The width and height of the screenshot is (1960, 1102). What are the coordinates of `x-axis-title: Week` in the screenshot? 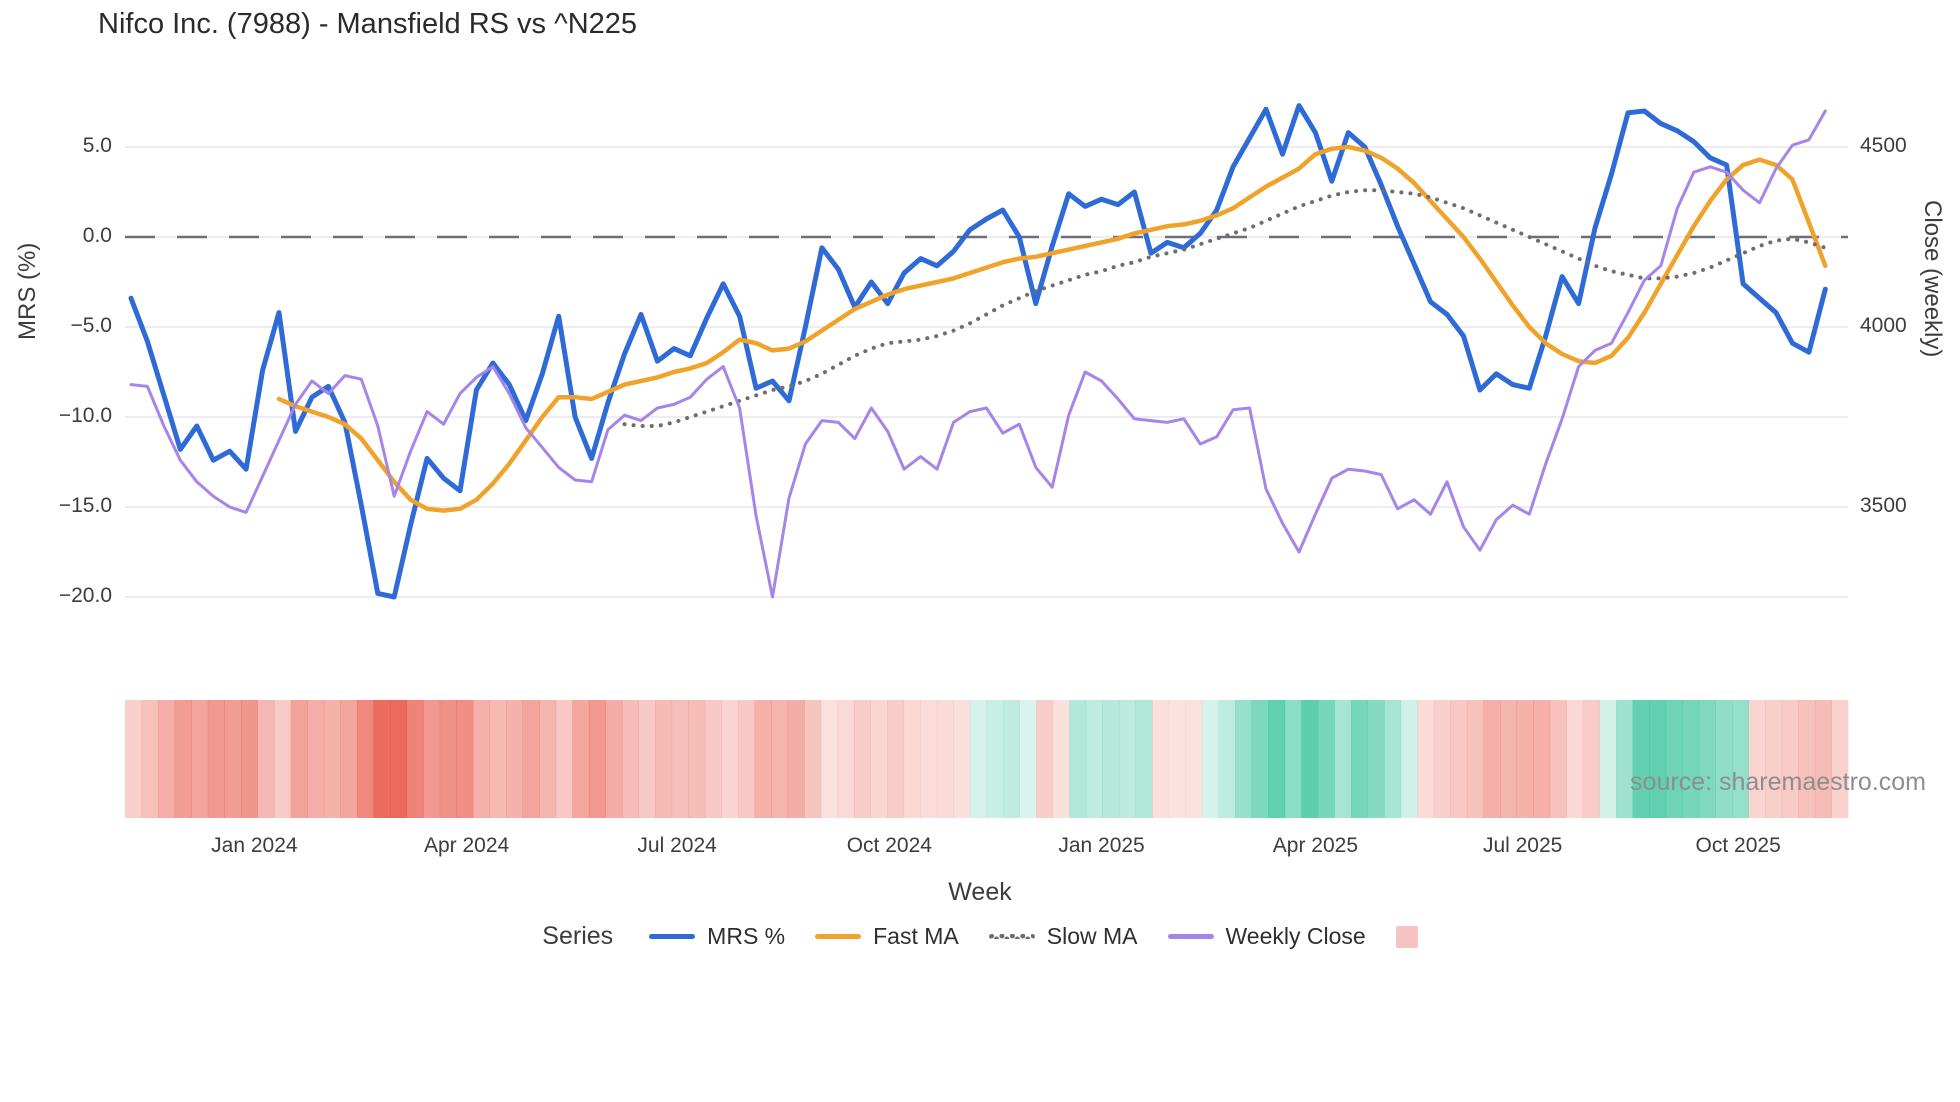 It's located at (980, 892).